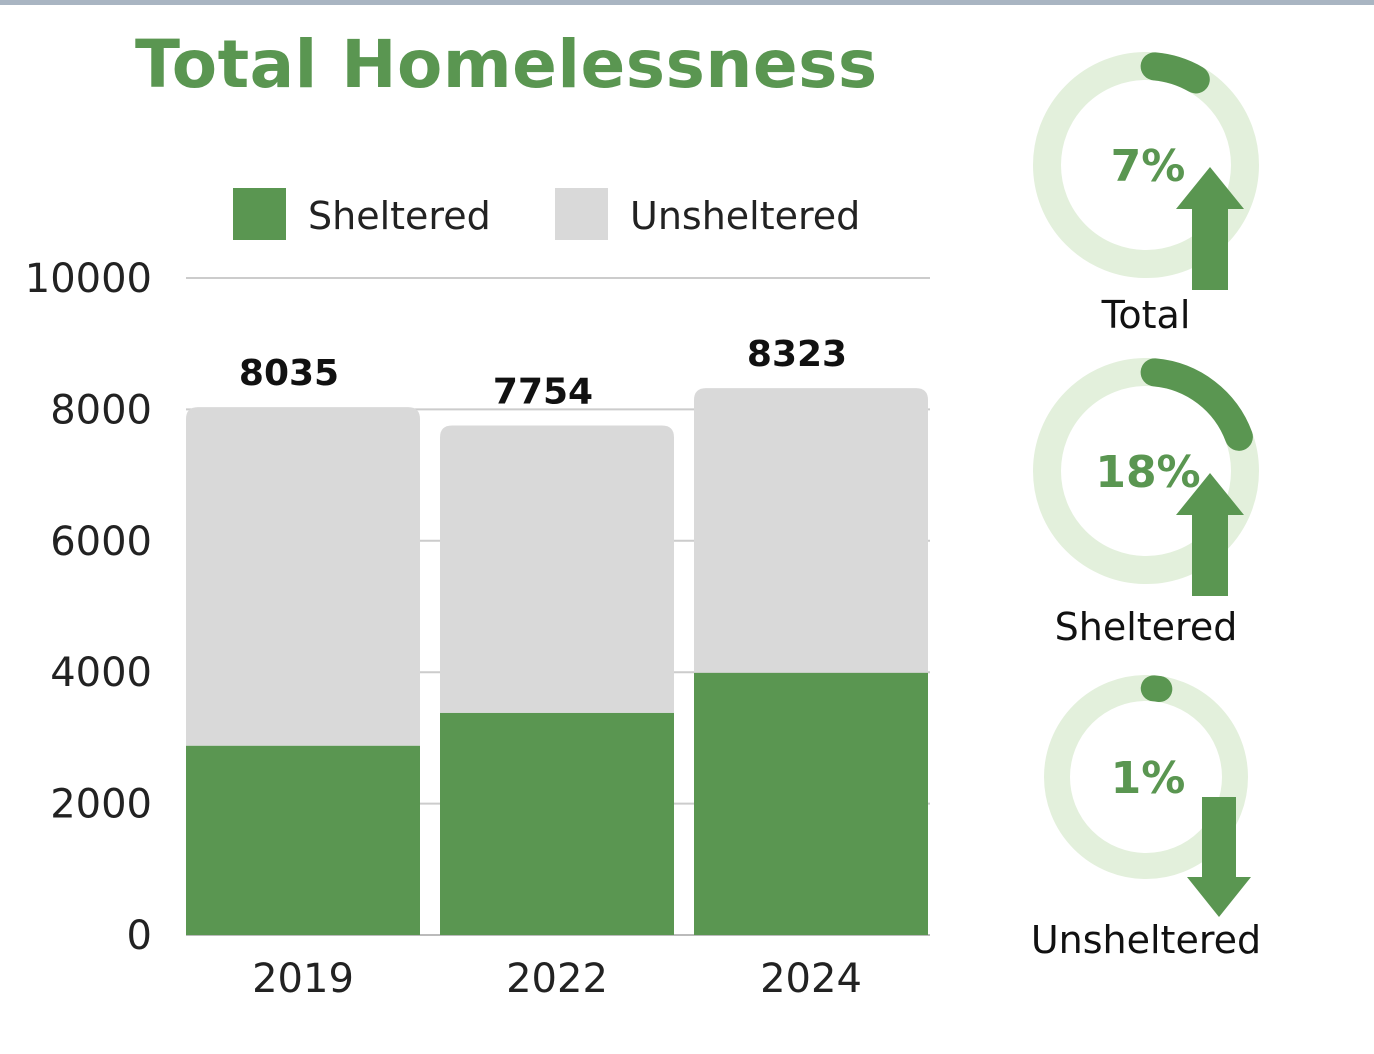 Image resolution: width=1374 pixels, height=1054 pixels. What do you see at coordinates (1146, 940) in the screenshot?
I see `change-label: Unsheltered` at bounding box center [1146, 940].